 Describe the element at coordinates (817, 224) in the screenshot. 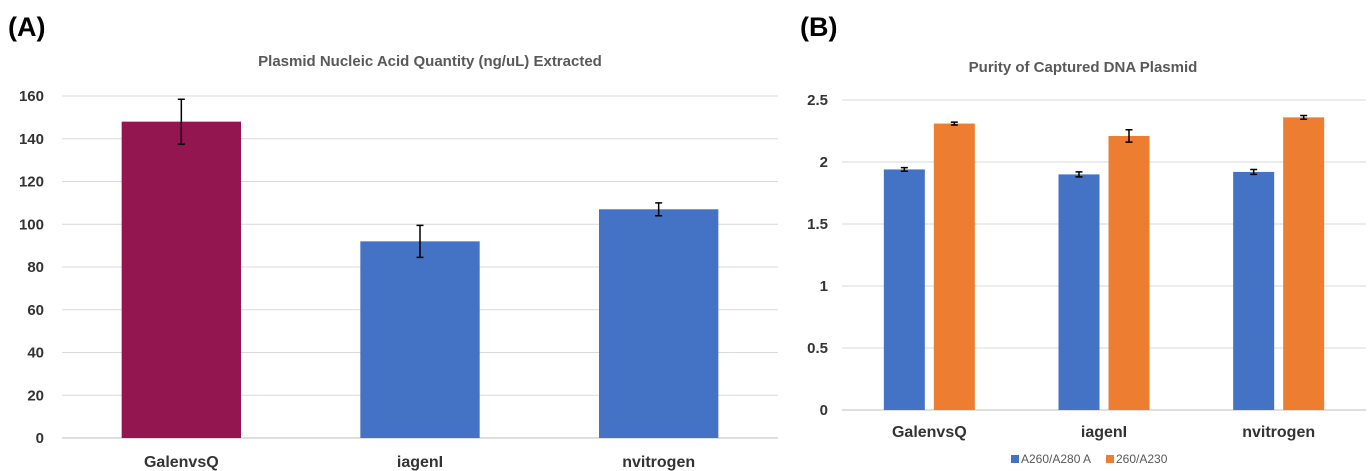

I see `chart-b-ytick-label: 1.5` at that location.